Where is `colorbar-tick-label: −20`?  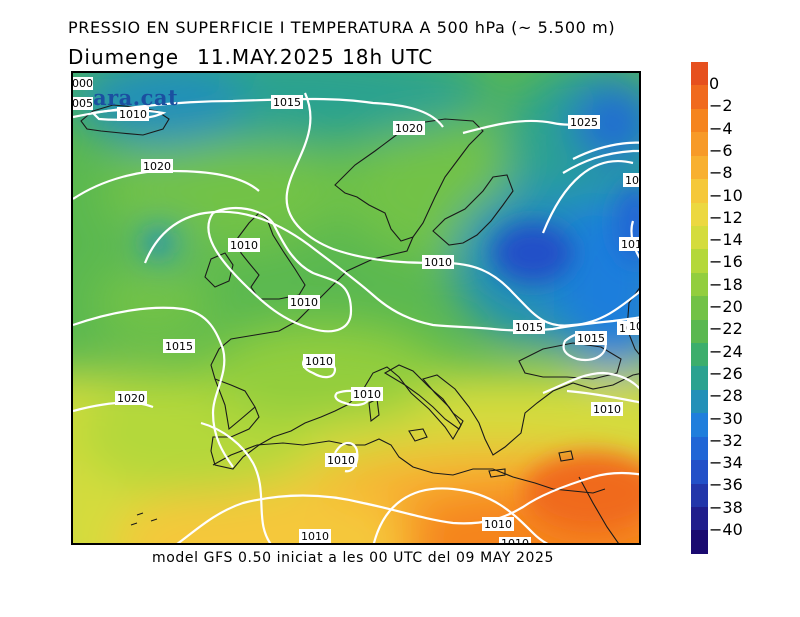
colorbar-tick-label: −20 is located at coordinates (726, 306).